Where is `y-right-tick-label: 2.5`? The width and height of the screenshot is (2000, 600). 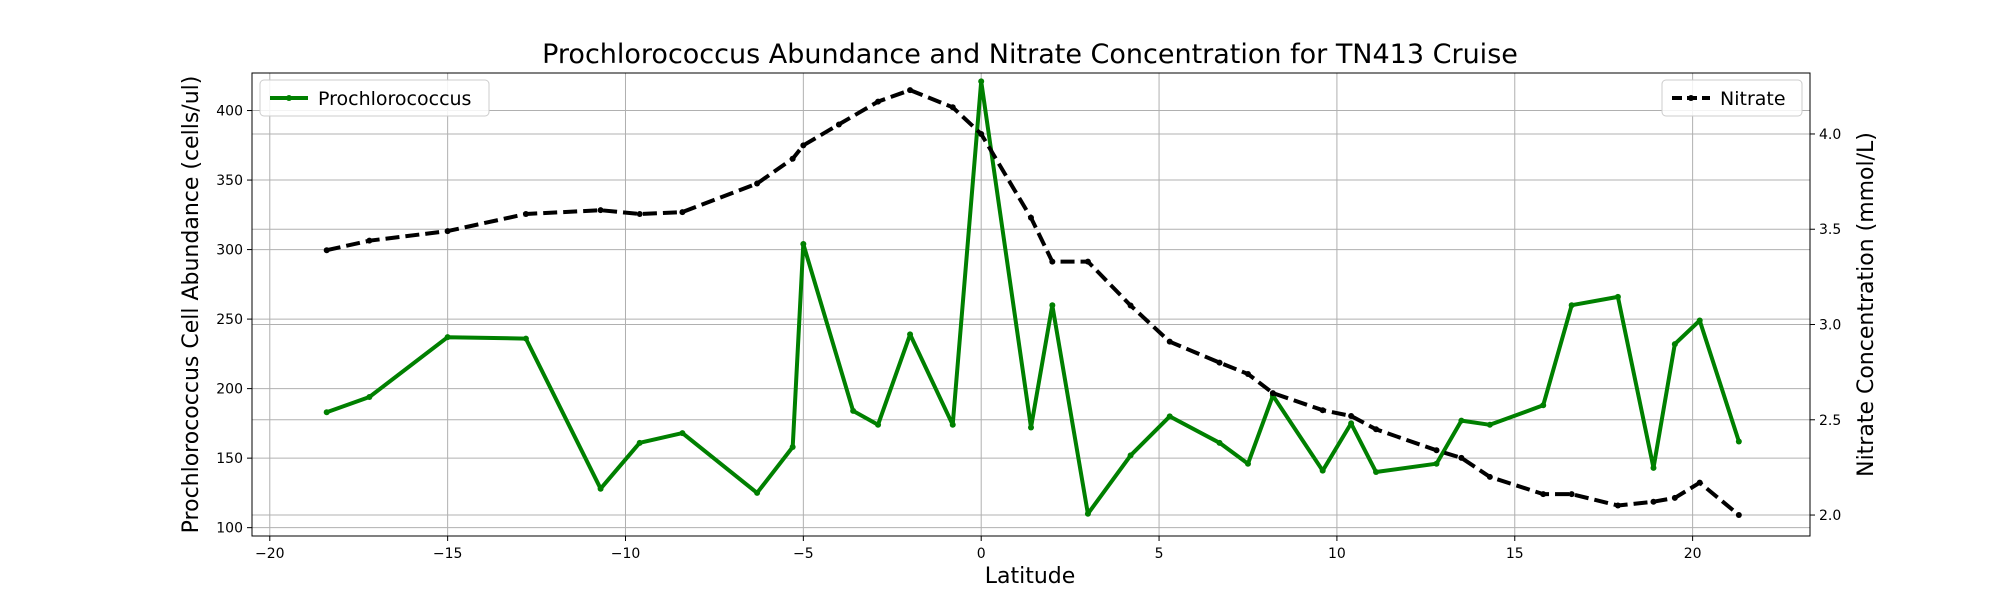 y-right-tick-label: 2.5 is located at coordinates (1830, 421).